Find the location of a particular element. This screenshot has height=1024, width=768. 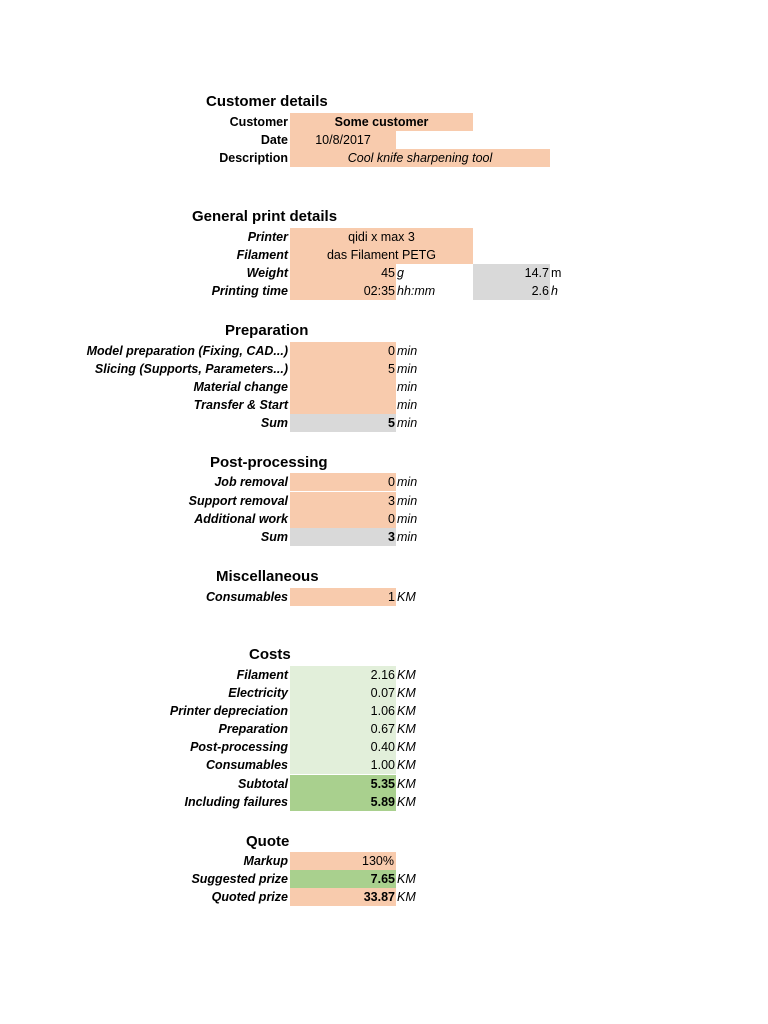

quoted-prize-field: 33.87 is located at coordinates (343, 897).